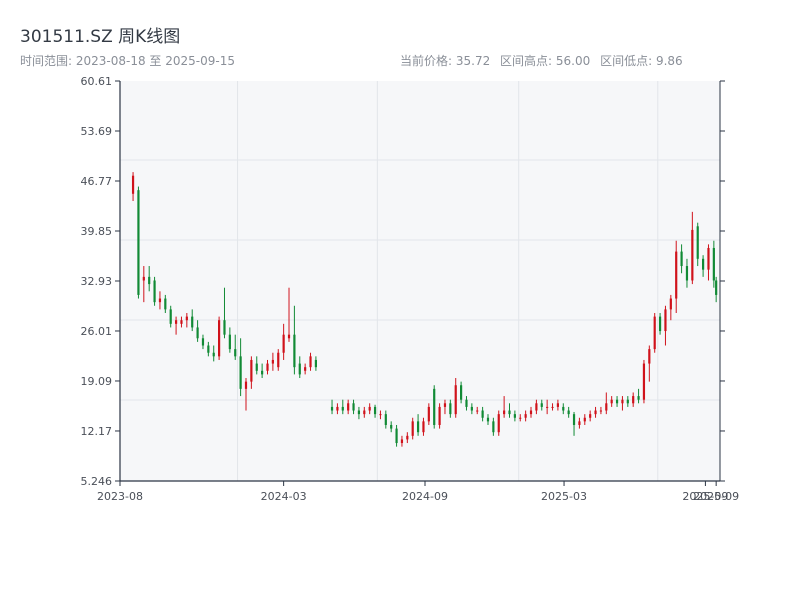  What do you see at coordinates (100, 37) in the screenshot?
I see `chart-title: 301511.SZ 周K线图` at bounding box center [100, 37].